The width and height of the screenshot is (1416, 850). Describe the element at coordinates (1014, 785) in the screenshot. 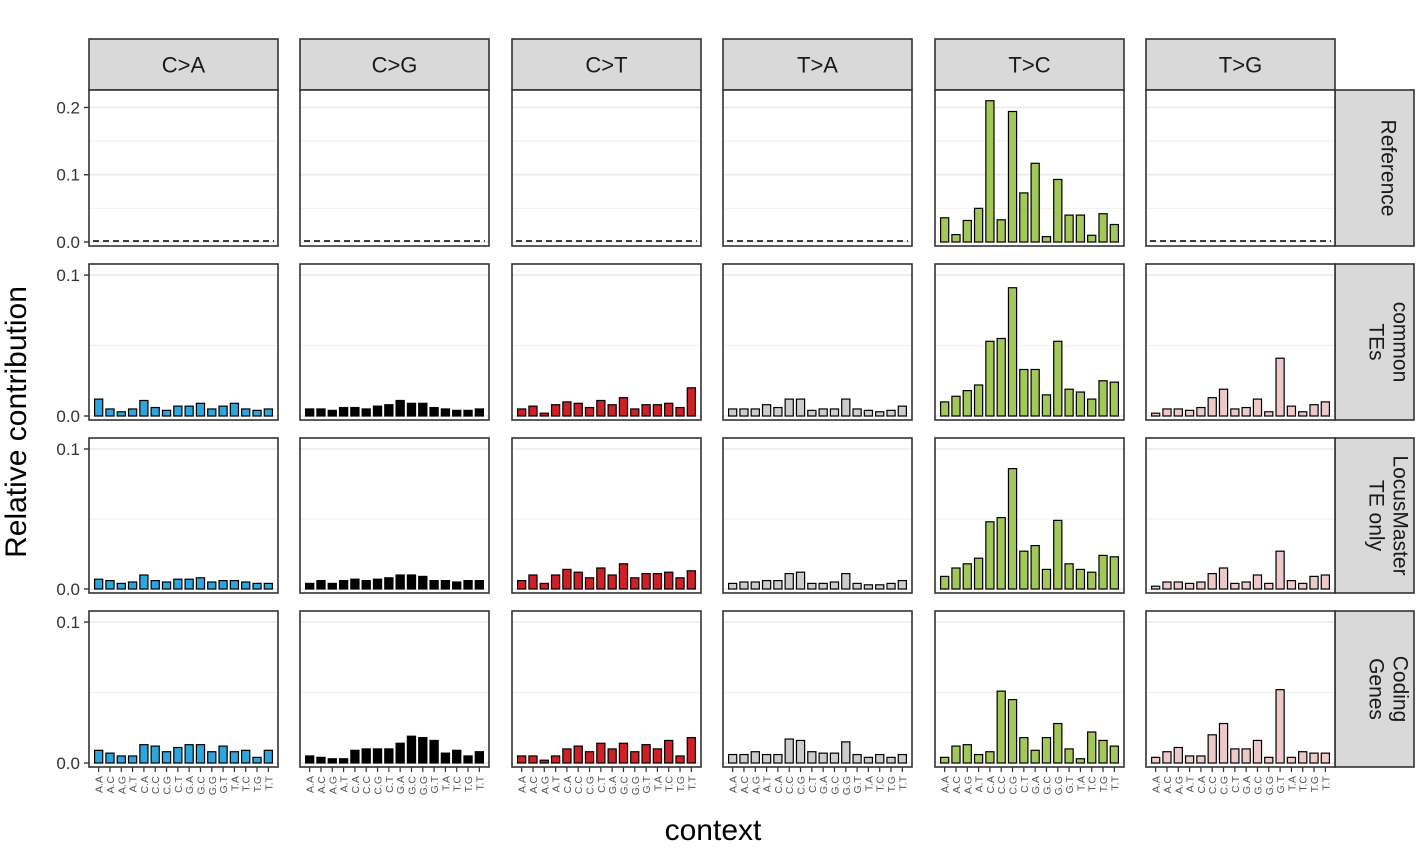

I see `xtick-label-t-to-c-c-g: C.G` at that location.